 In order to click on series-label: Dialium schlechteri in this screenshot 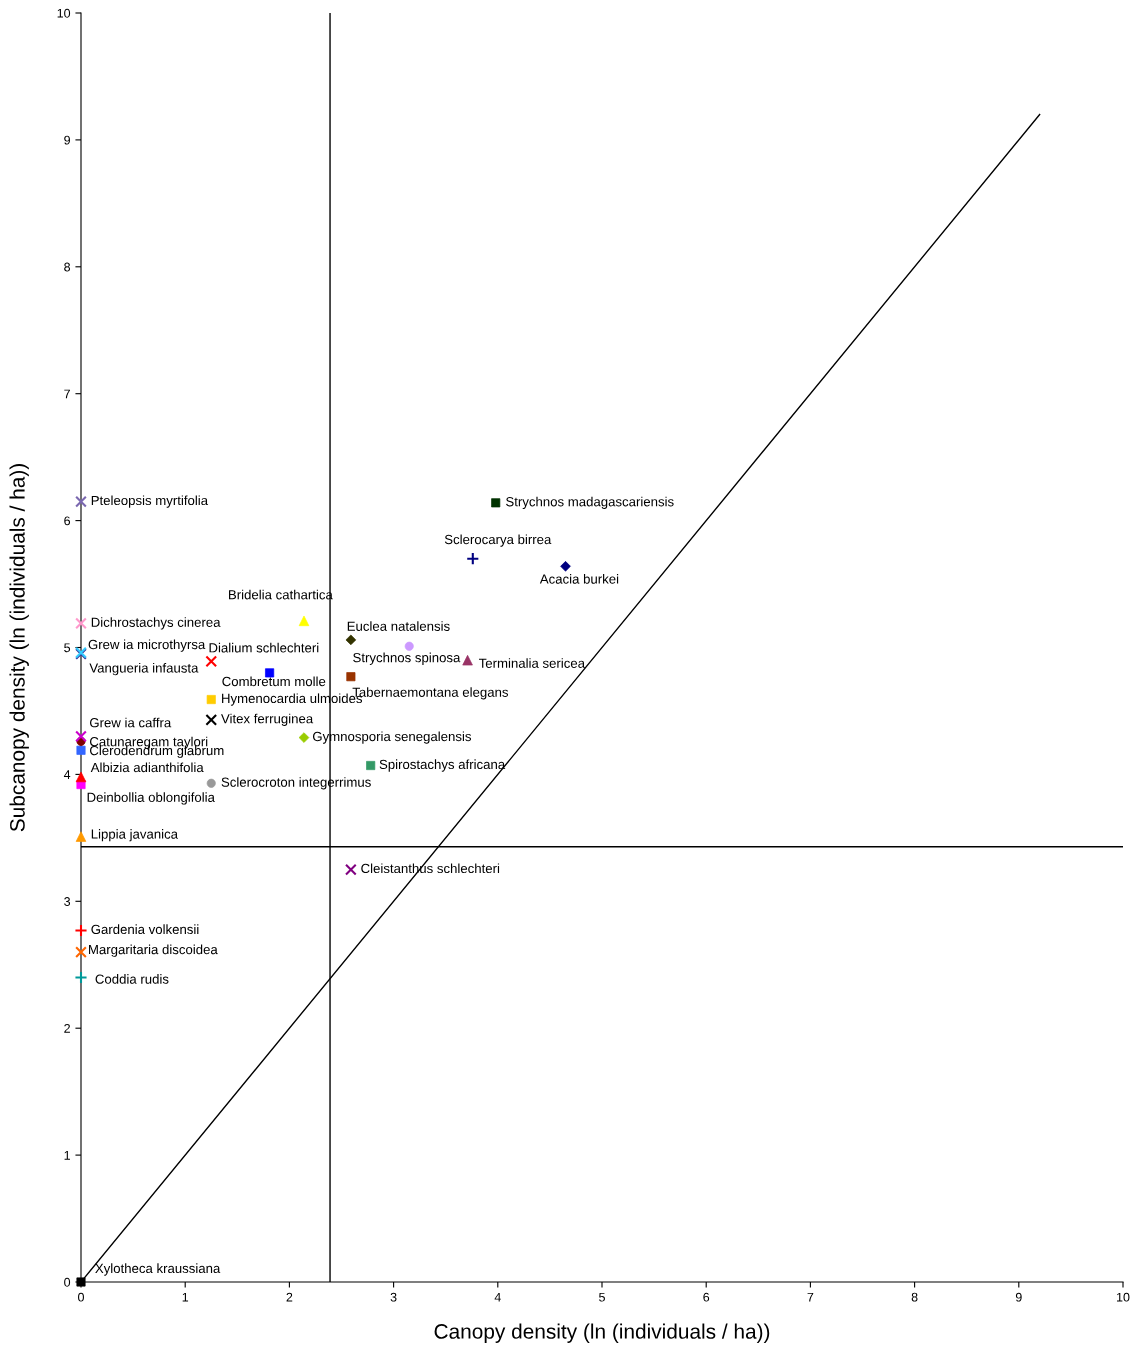, I will do `click(264, 647)`.